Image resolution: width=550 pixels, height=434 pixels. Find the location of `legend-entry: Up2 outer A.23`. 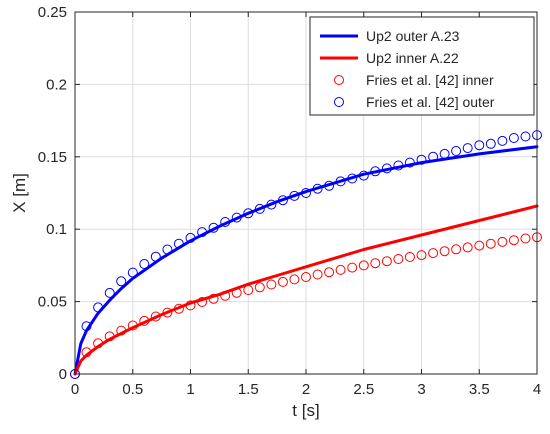

legend-entry: Up2 outer A.23 is located at coordinates (413, 36).